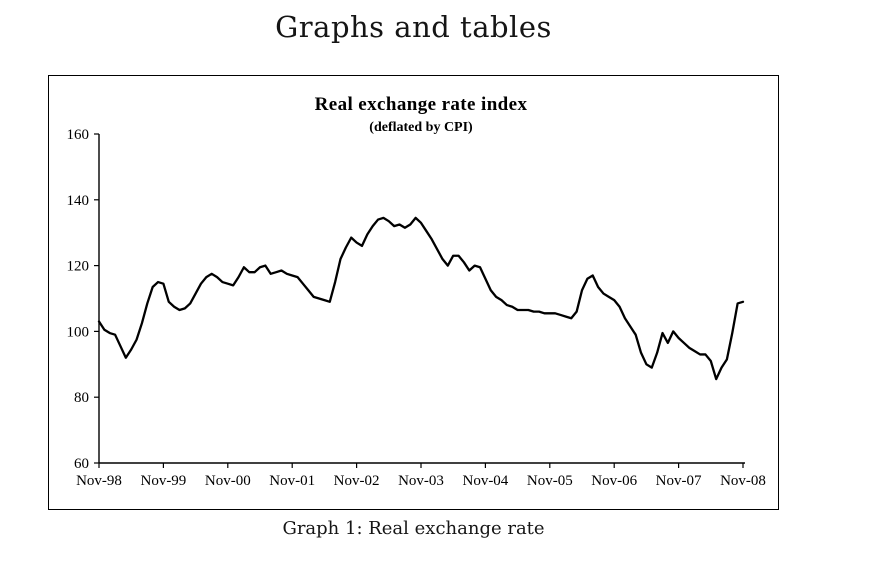 The width and height of the screenshot is (875, 583). Describe the element at coordinates (485, 481) in the screenshot. I see `x-tick-label: Nov-04` at that location.